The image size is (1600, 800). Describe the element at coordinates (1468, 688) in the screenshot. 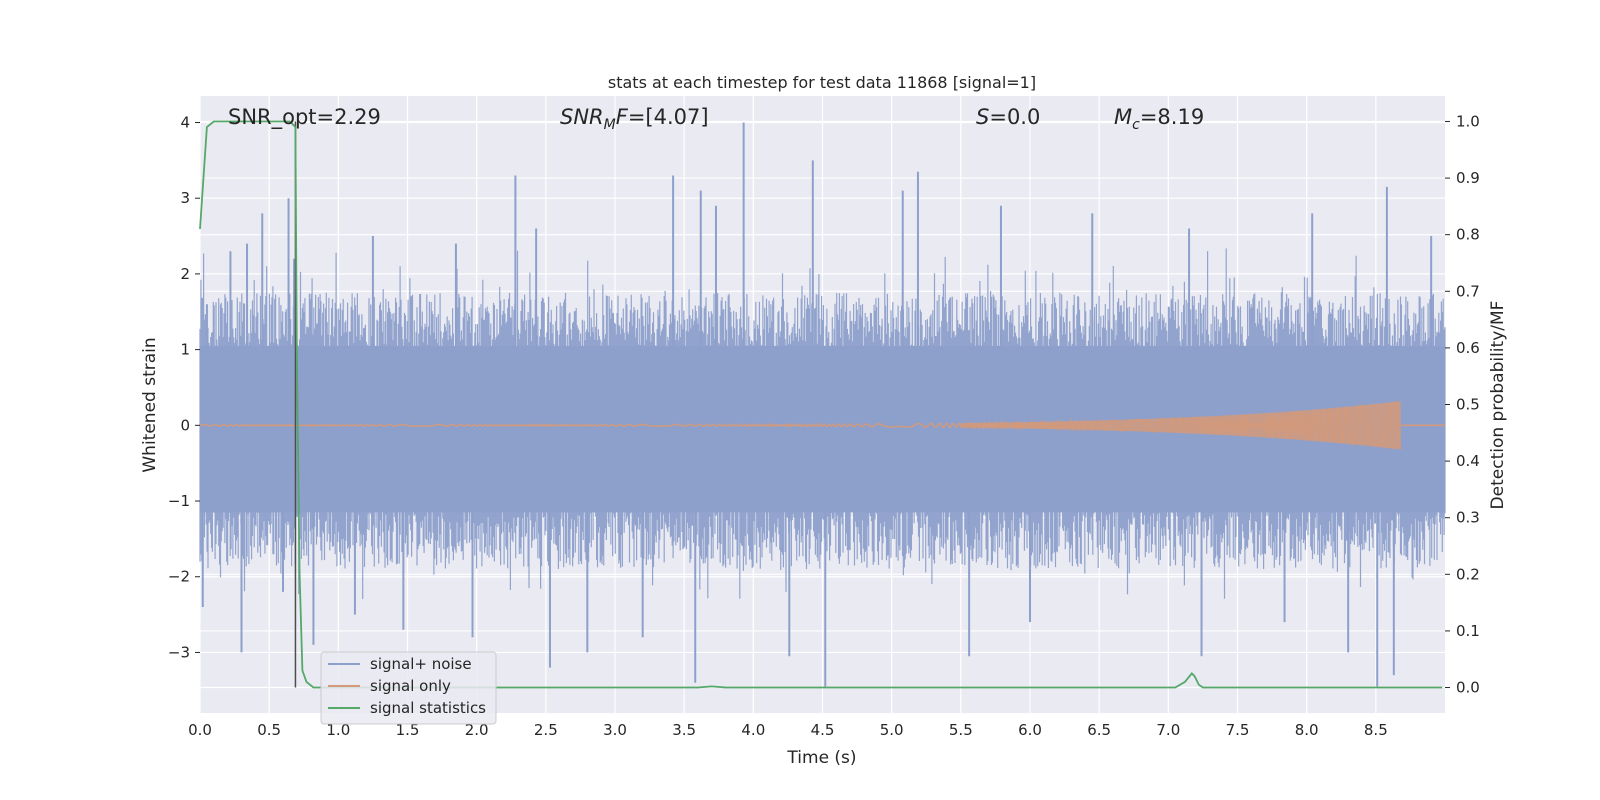

I see `y-right-tick-label: 0.0` at that location.